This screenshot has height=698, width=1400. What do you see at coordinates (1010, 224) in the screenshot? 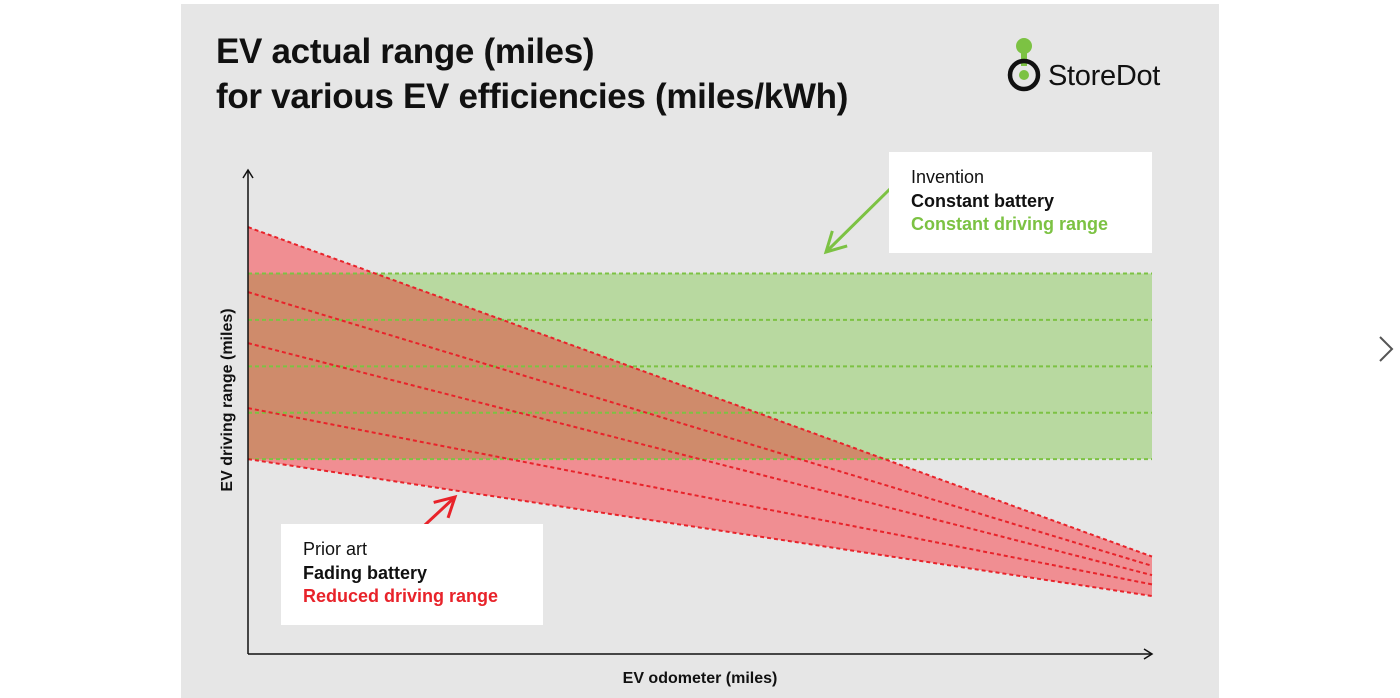
I see `invention-range: Constant driving range` at bounding box center [1010, 224].